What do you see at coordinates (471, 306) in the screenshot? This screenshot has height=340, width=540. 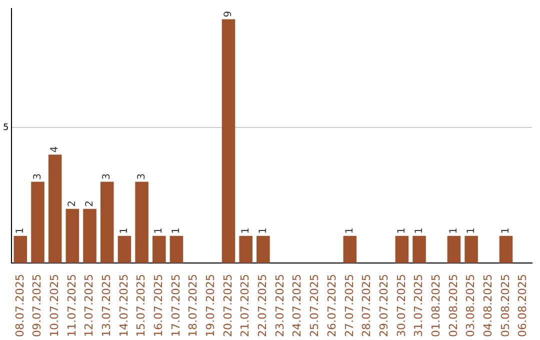 I see `x-tick-label: 03.08.2025` at bounding box center [471, 306].